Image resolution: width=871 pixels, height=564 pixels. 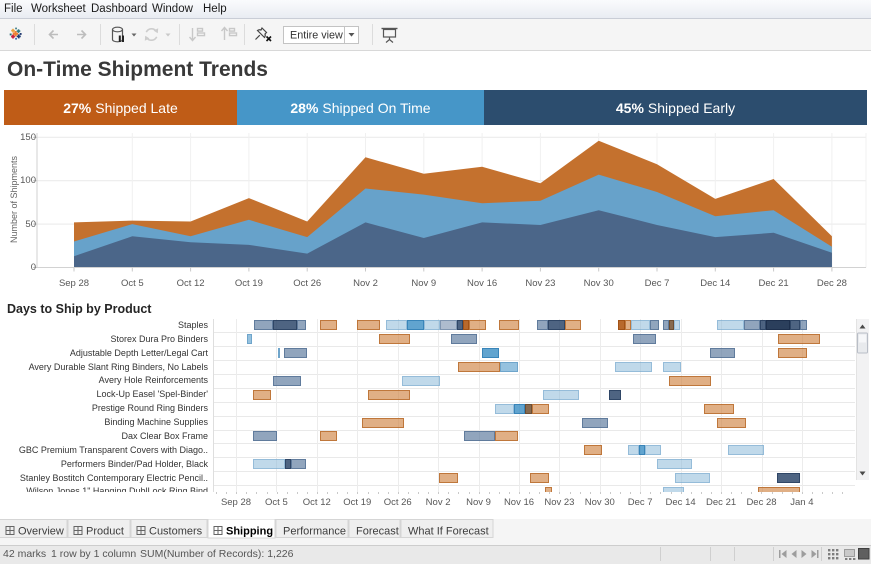 What do you see at coordinates (176, 532) in the screenshot?
I see `svg-text: Customers` at bounding box center [176, 532].